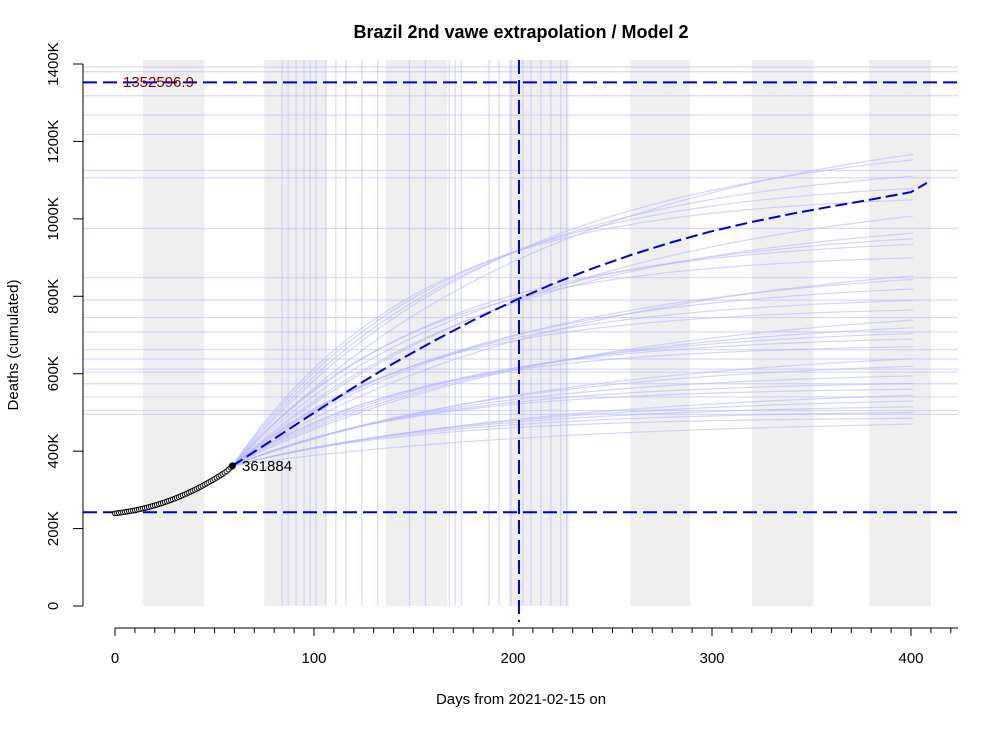  Describe the element at coordinates (13, 345) in the screenshot. I see `y-axis-label: Deaths (cumulated)` at that location.